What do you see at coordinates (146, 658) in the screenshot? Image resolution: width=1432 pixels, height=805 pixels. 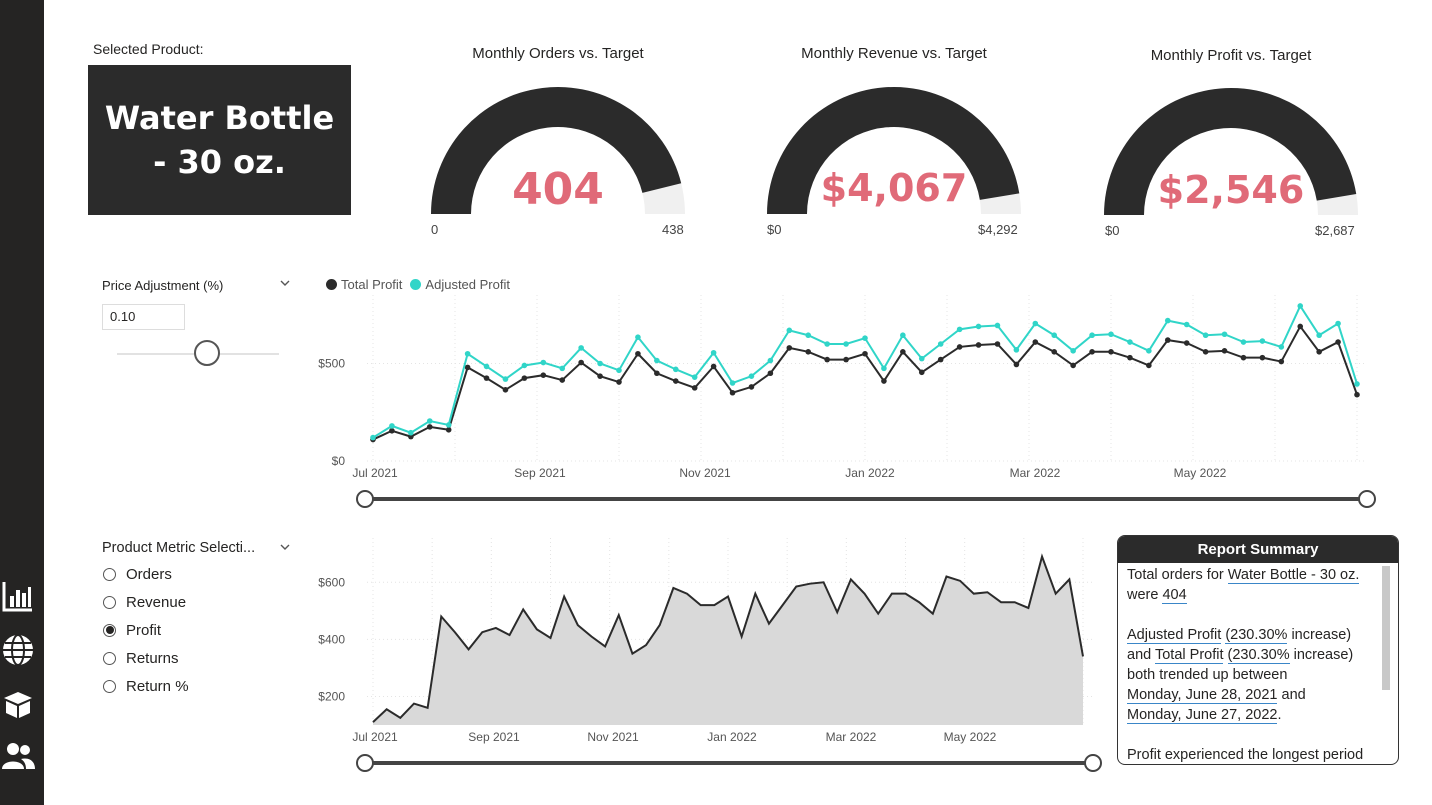 I see `metric-option: Returns` at bounding box center [146, 658].